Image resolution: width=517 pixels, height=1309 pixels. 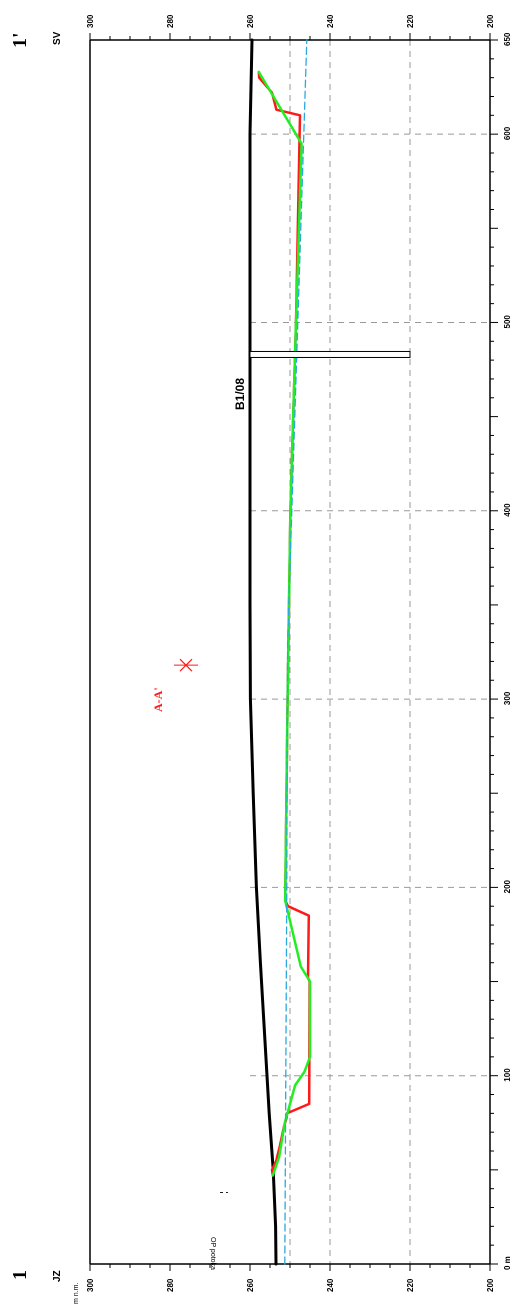 What do you see at coordinates (507, 510) in the screenshot?
I see `distance-tick-label: 400` at bounding box center [507, 510].